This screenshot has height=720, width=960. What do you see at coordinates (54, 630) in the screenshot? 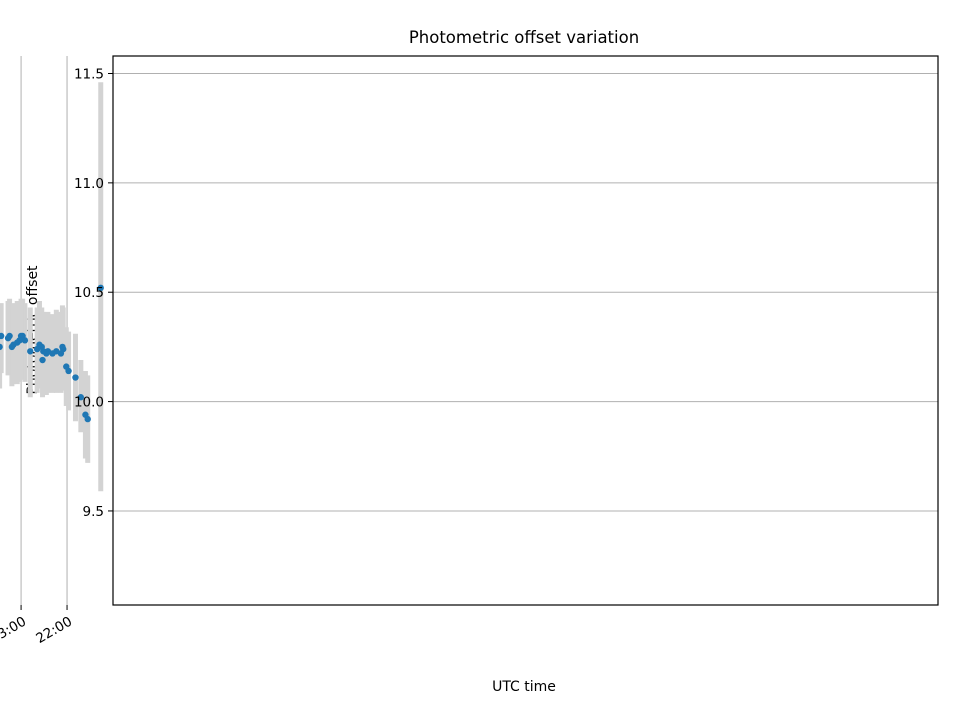
I see `x-tick-label: 22:00` at bounding box center [54, 630].